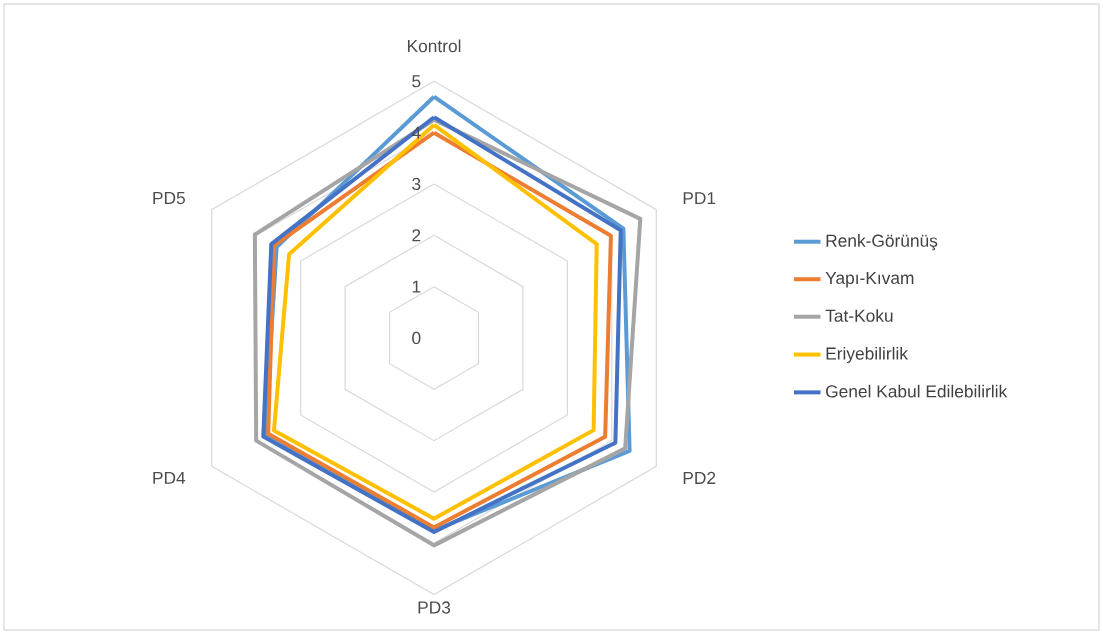 This screenshot has height=634, width=1103. I want to click on y-tick-label: 2, so click(416, 235).